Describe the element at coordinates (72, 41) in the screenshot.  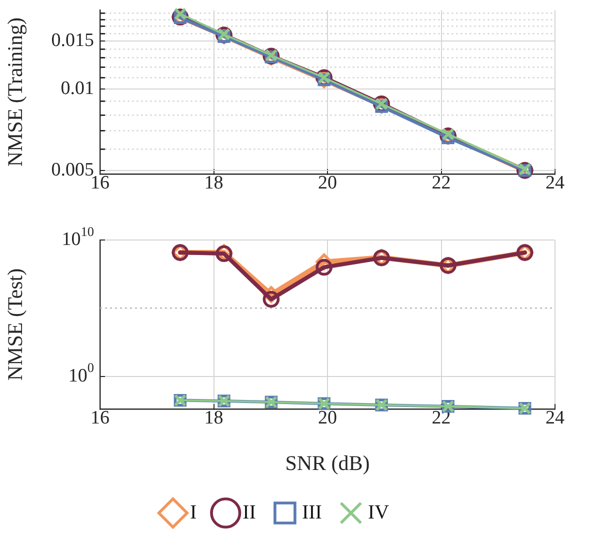
I see `y-tick-label: 0.015` at that location.